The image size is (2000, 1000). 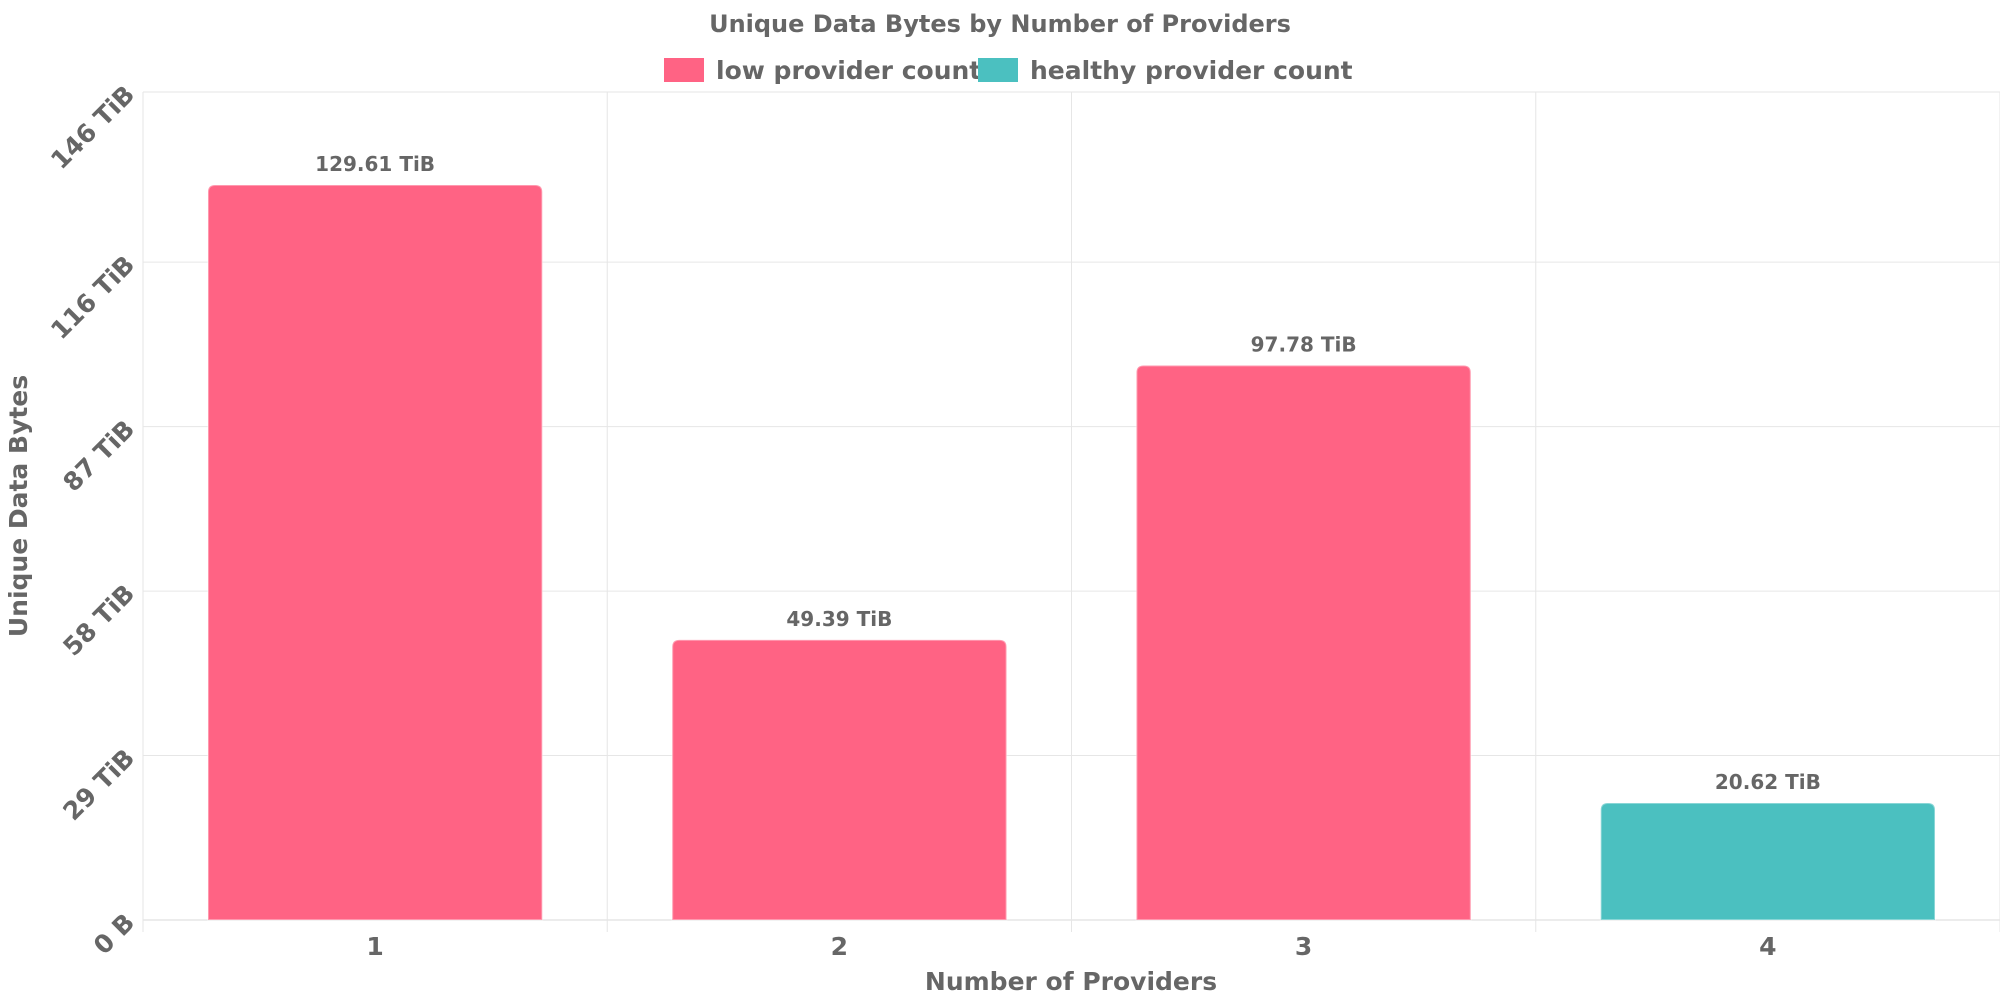 I want to click on y-tick-label: 146 TiB, so click(x=92, y=127).